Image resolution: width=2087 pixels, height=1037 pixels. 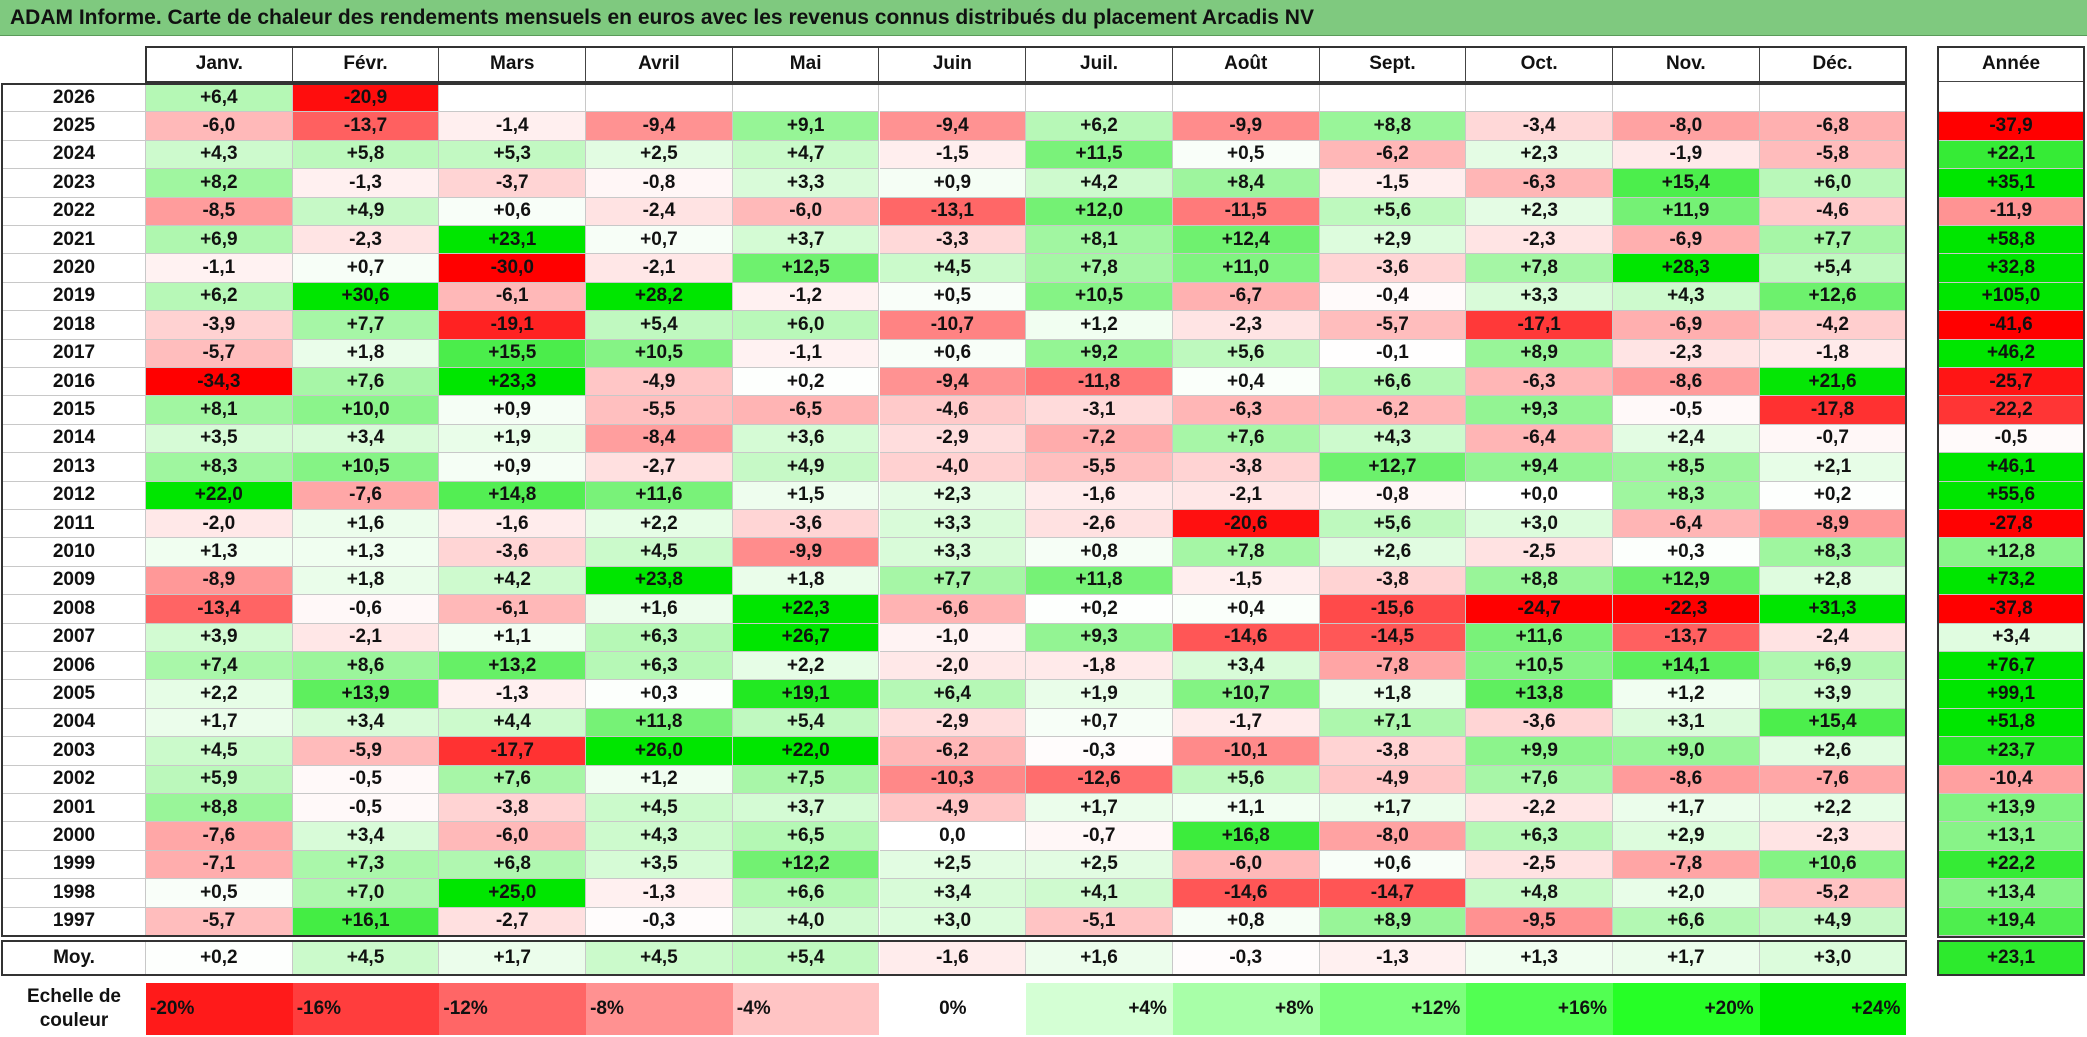 What do you see at coordinates (1833, 893) in the screenshot?
I see `heat-cell: -5,2` at bounding box center [1833, 893].